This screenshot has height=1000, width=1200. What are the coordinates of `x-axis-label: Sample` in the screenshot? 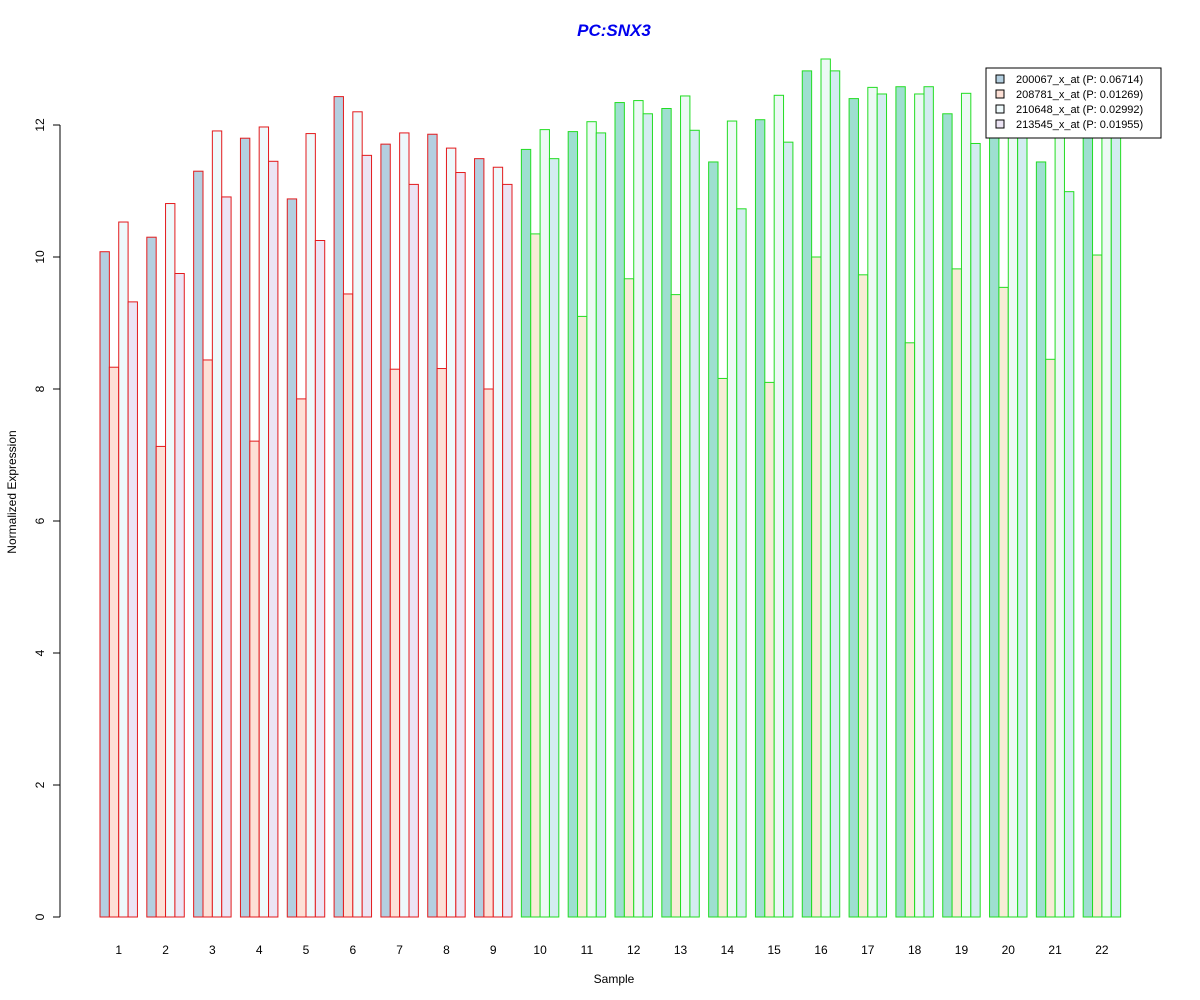 It's located at (614, 979).